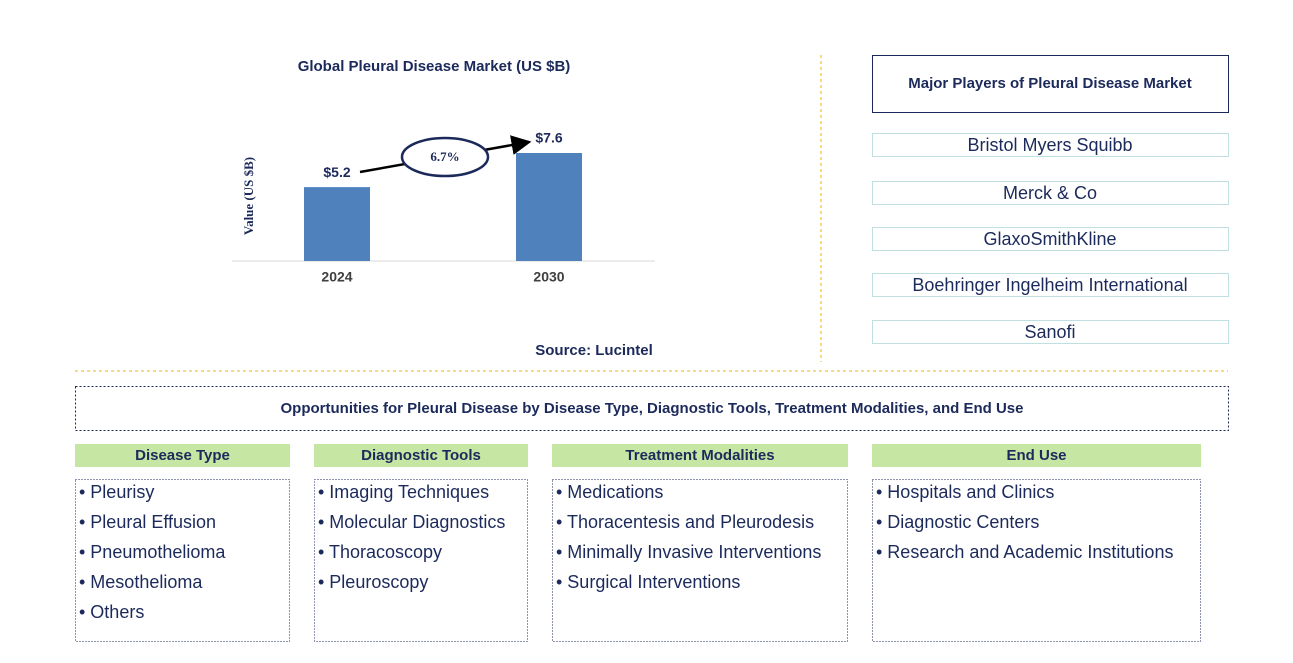 The width and height of the screenshot is (1293, 663). Describe the element at coordinates (685, 522) in the screenshot. I see `list-item: • Thoracentesis and Pleurodesis` at that location.